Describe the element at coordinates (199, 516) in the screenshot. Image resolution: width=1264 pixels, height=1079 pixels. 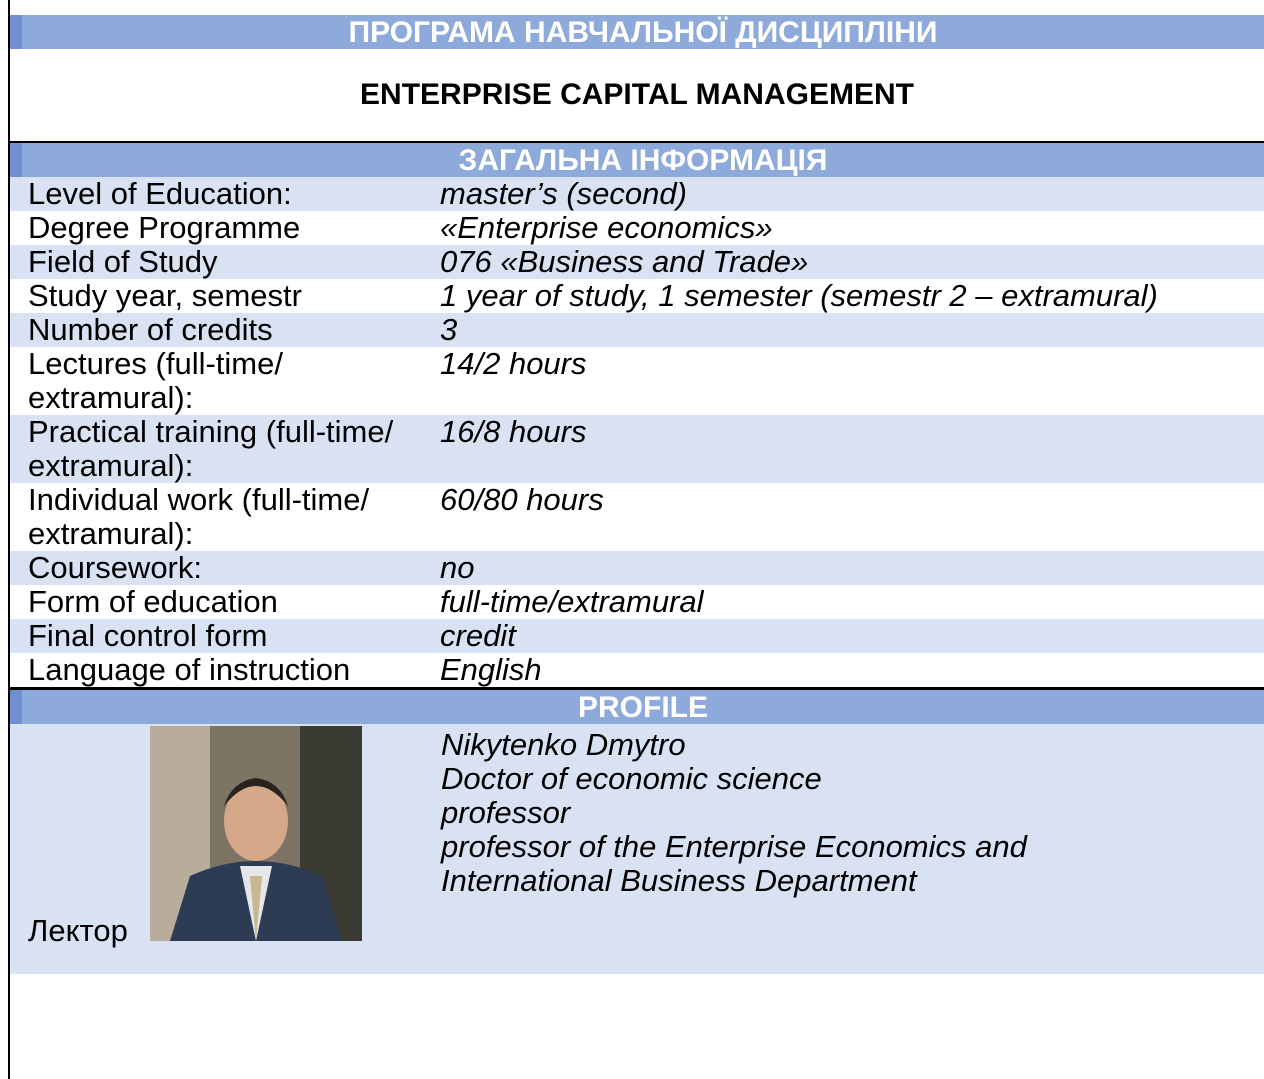
I see `row-label: Individual work (full-time/ extramural):` at that location.